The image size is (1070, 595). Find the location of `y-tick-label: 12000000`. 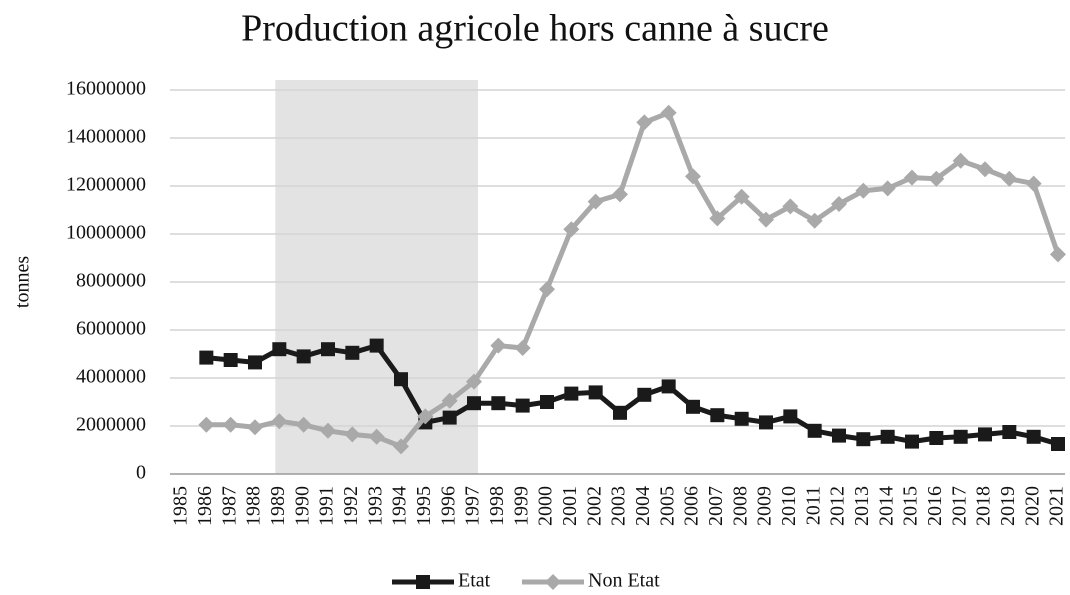

y-tick-label: 12000000 is located at coordinates (106, 185).